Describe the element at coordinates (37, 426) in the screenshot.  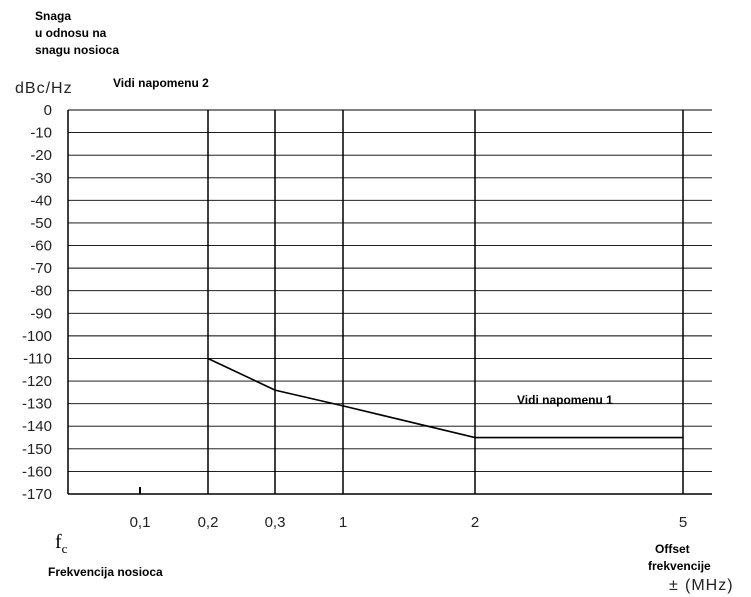
I see `y-tick-label: -140` at that location.